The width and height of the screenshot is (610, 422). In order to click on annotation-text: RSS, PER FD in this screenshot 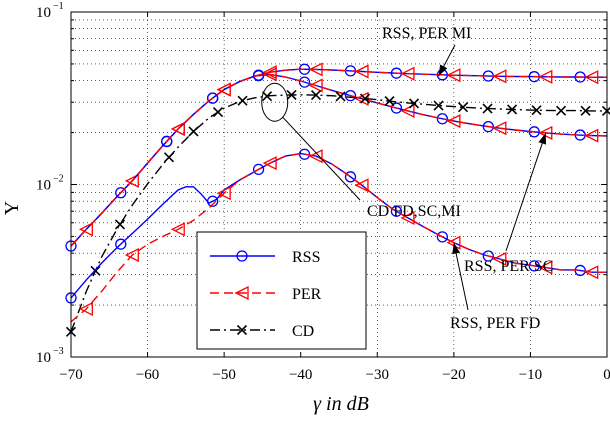, I will do `click(495, 323)`.